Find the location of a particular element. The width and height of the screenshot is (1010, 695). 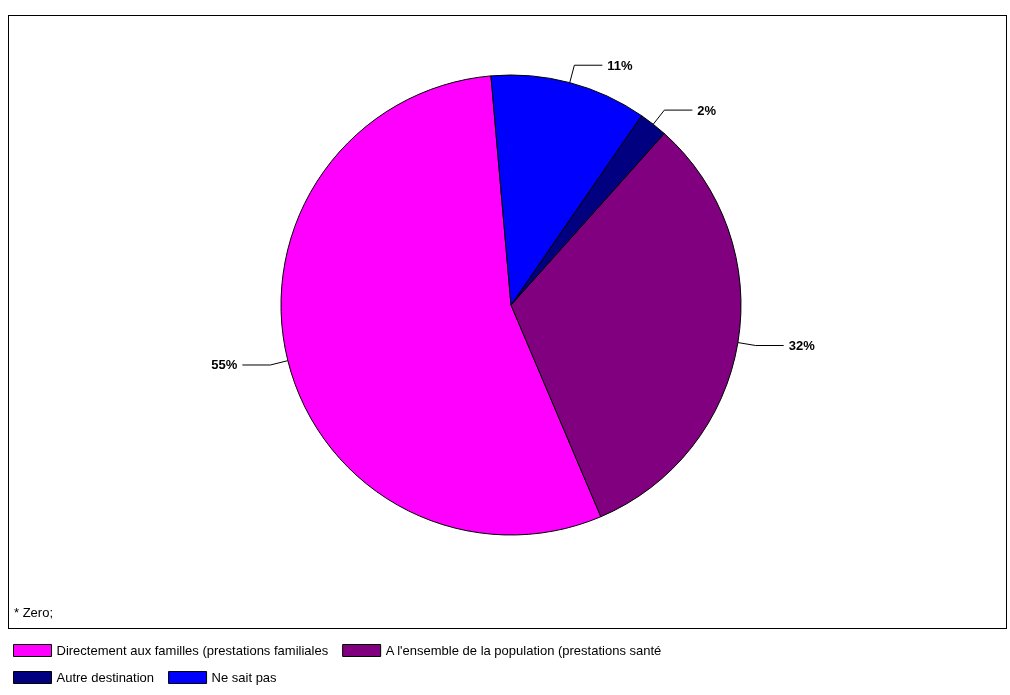

legend-label: A l'ensemble de la population (prestations santé is located at coordinates (523, 650).